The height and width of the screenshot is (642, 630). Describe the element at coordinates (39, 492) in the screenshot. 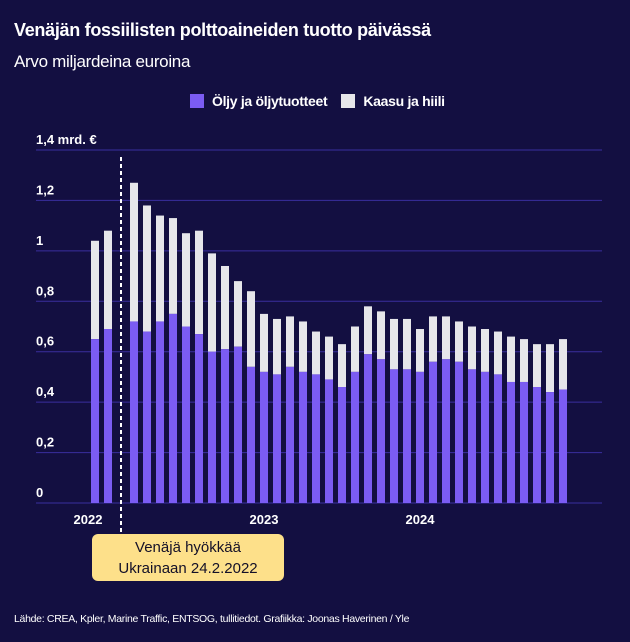

I see `y-tick-label: 0` at that location.